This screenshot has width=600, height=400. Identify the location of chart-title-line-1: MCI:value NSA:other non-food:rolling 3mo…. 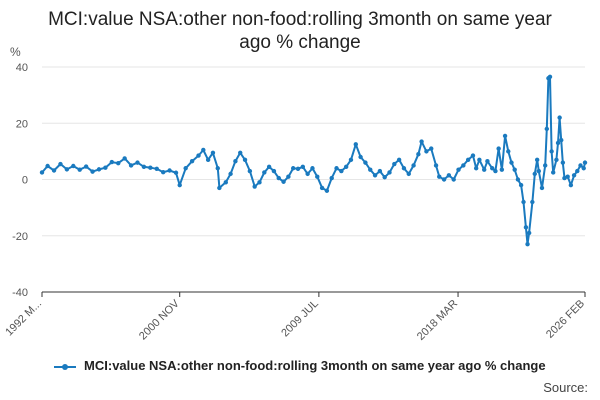
(300, 19).